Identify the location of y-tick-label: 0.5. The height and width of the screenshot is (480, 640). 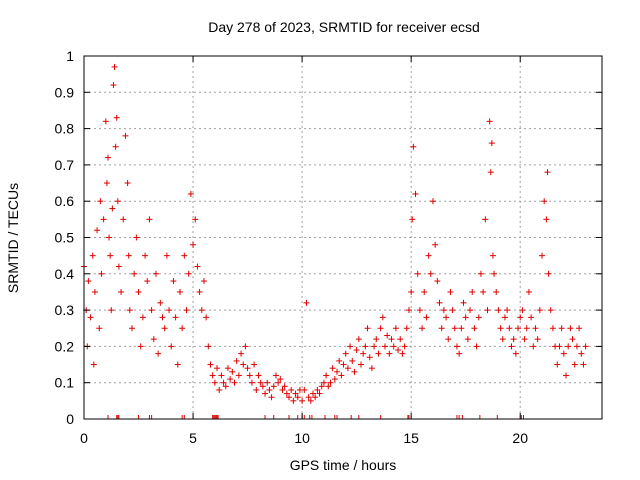
(65, 238).